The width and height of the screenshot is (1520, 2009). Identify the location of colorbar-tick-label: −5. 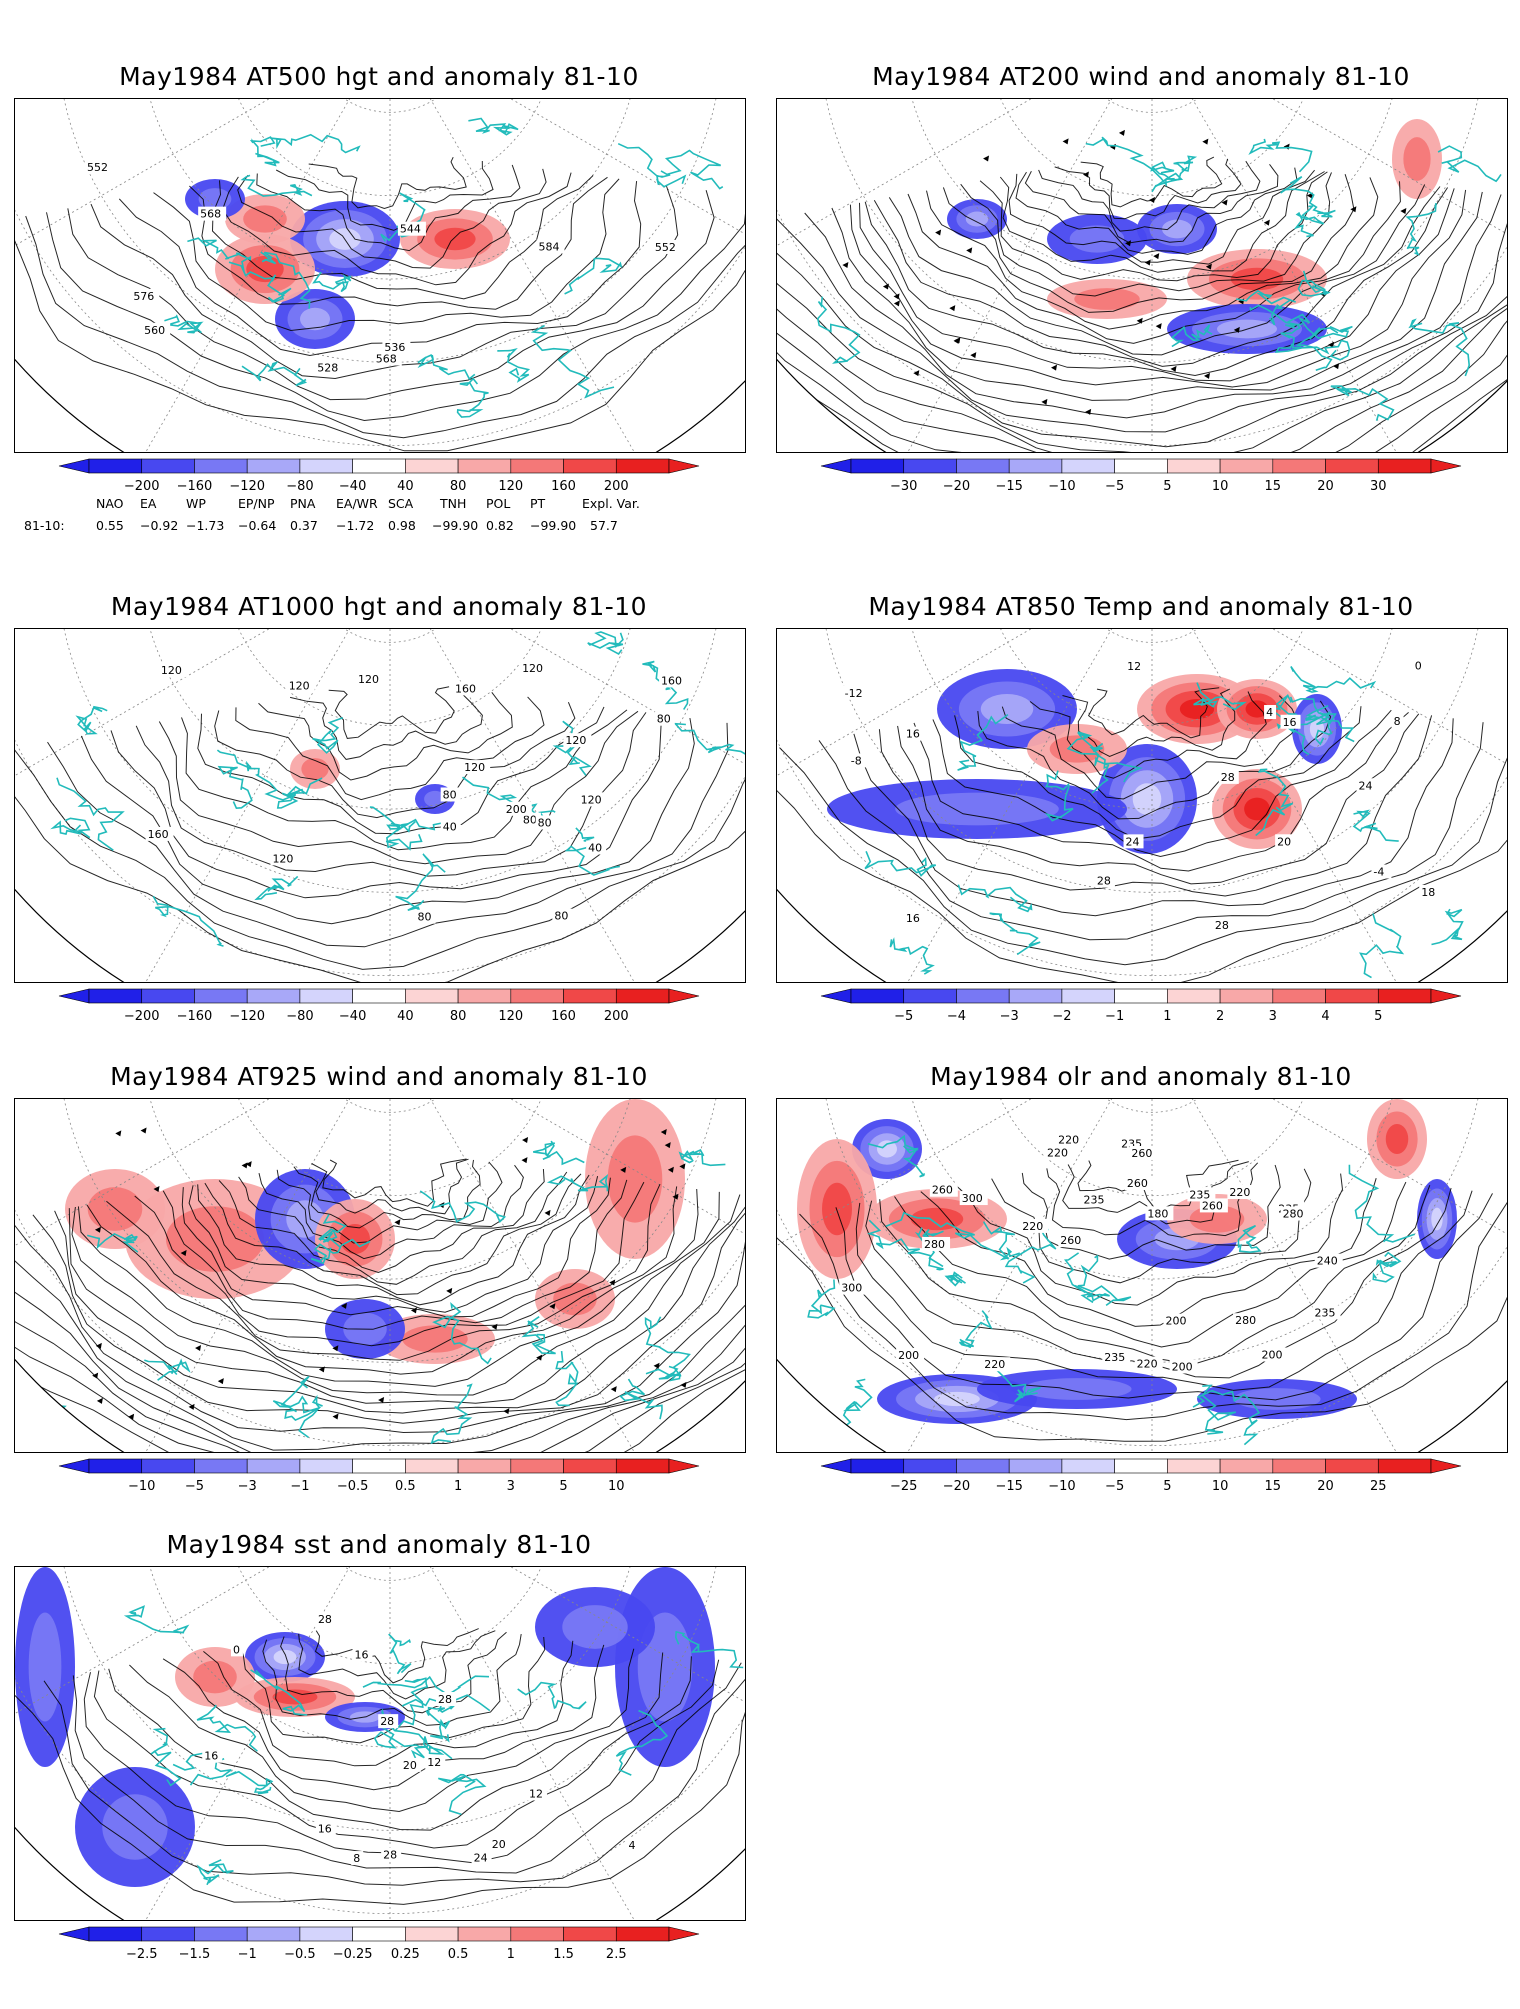
(903, 1016).